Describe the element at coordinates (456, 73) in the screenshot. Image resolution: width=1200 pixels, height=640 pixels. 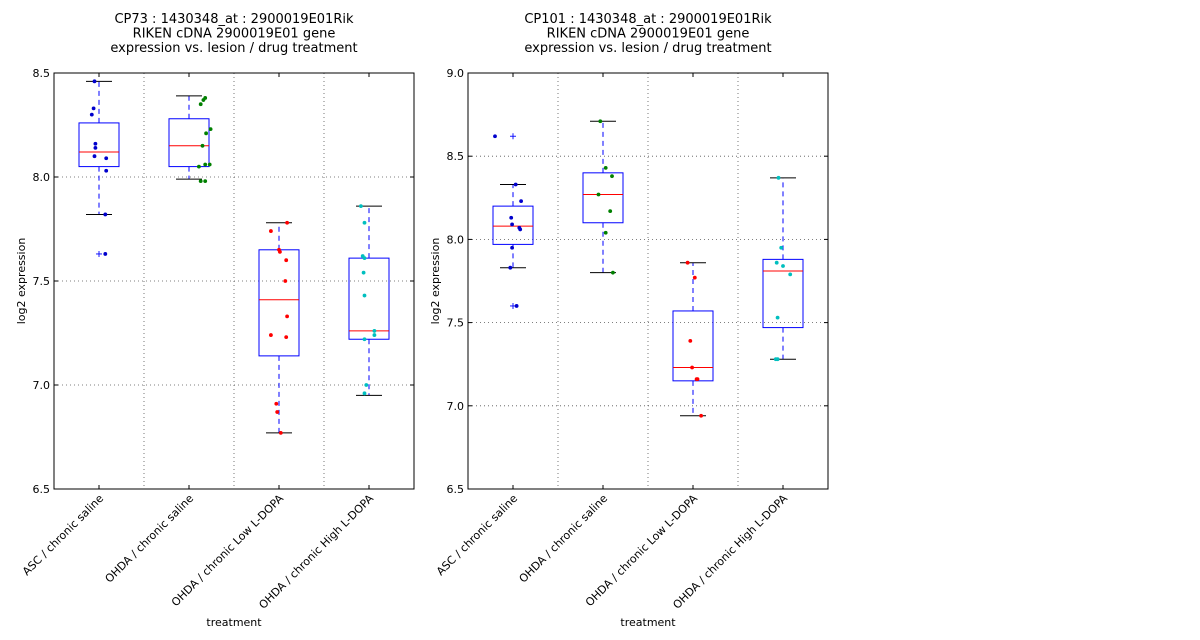
I see `y-tick-label: 9.0` at that location.